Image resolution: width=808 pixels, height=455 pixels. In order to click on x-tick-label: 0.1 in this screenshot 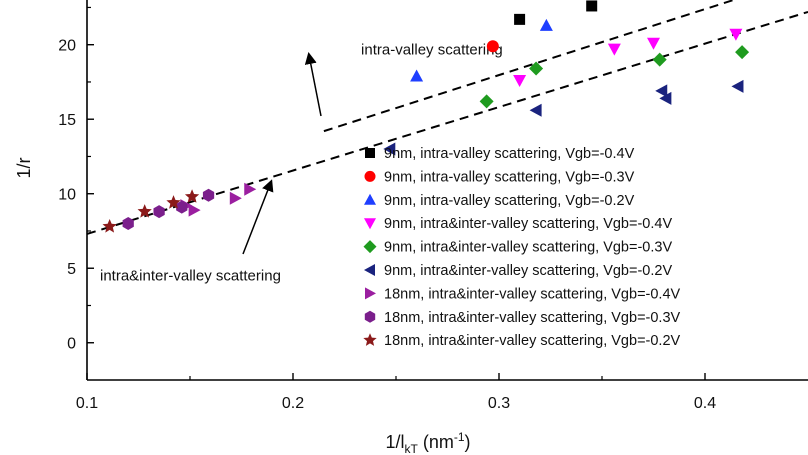, I will do `click(87, 403)`.